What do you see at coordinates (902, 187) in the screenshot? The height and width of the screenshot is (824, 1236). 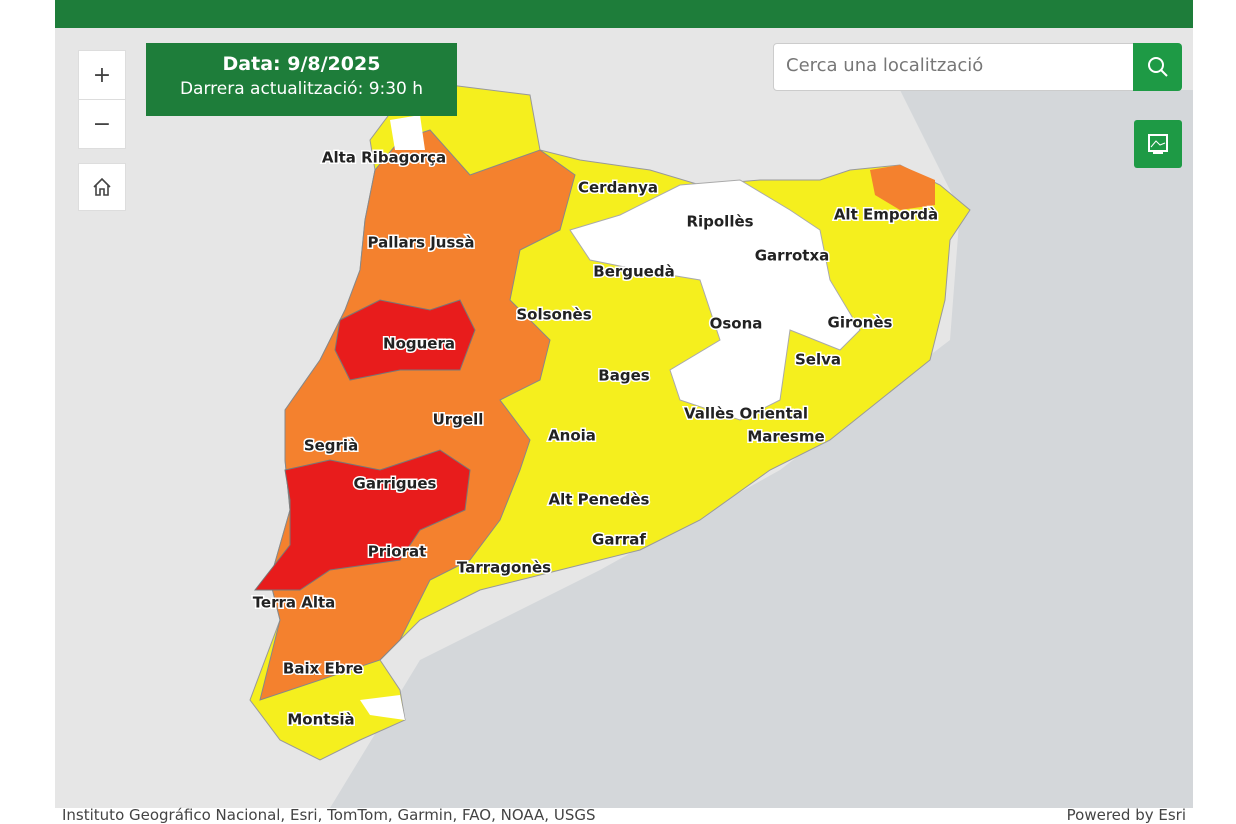 I see `orange-zone` at bounding box center [902, 187].